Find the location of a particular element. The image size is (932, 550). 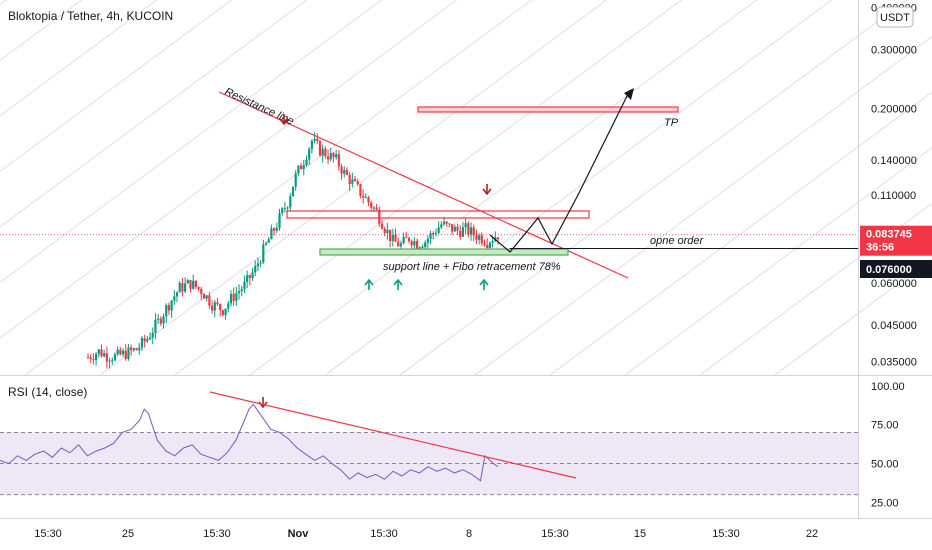

last-price-tag is located at coordinates (896, 240).